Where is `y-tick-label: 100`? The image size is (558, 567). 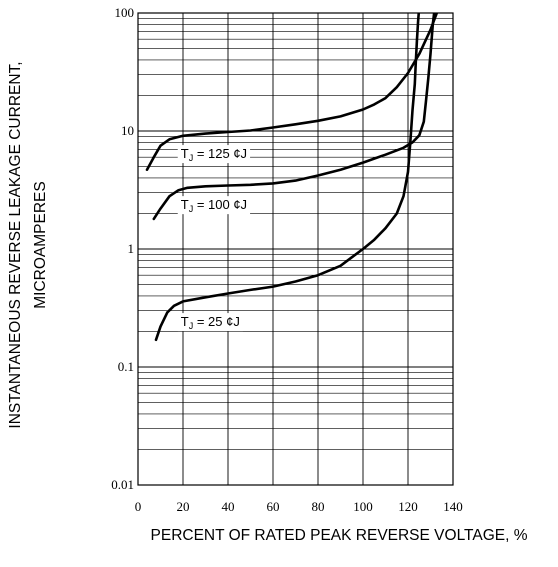 y-tick-label: 100 is located at coordinates (125, 12).